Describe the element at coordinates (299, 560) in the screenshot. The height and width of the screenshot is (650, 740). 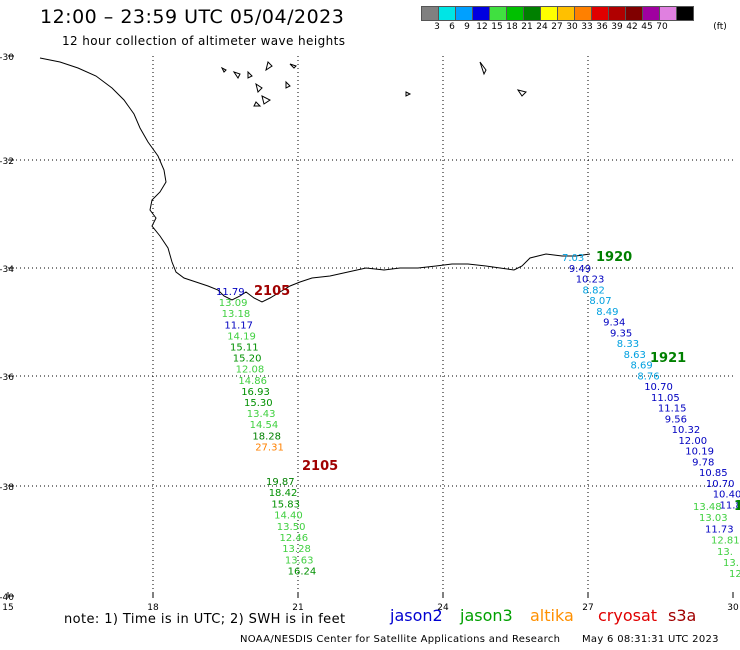
I see `wave-height-value: 13.63` at that location.